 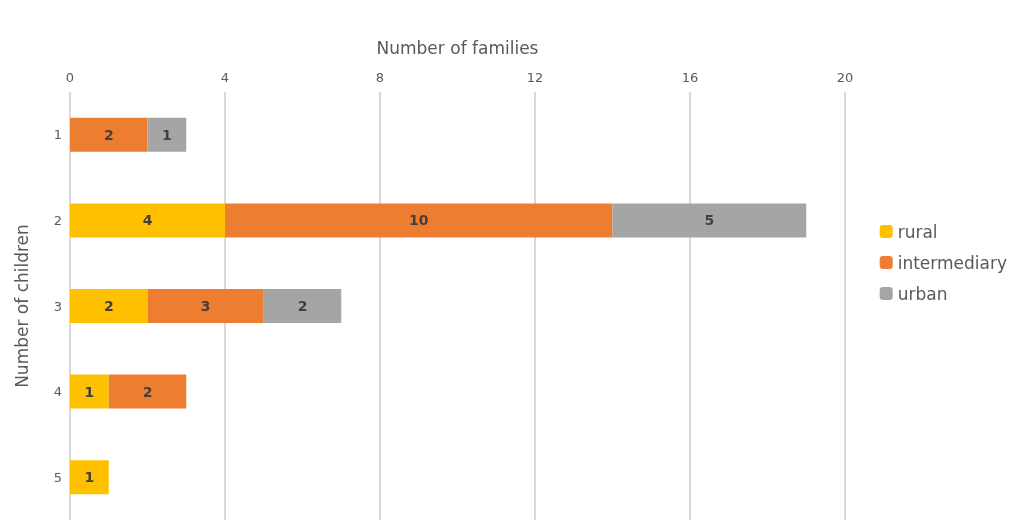 I want to click on y-tick-label: 3, so click(x=57, y=306).